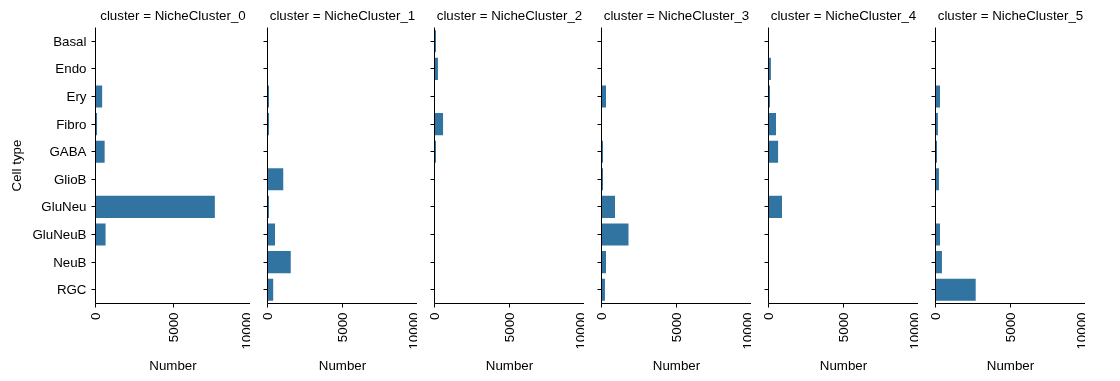  What do you see at coordinates (71, 290) in the screenshot?
I see `y-tick-label: RGC` at bounding box center [71, 290].